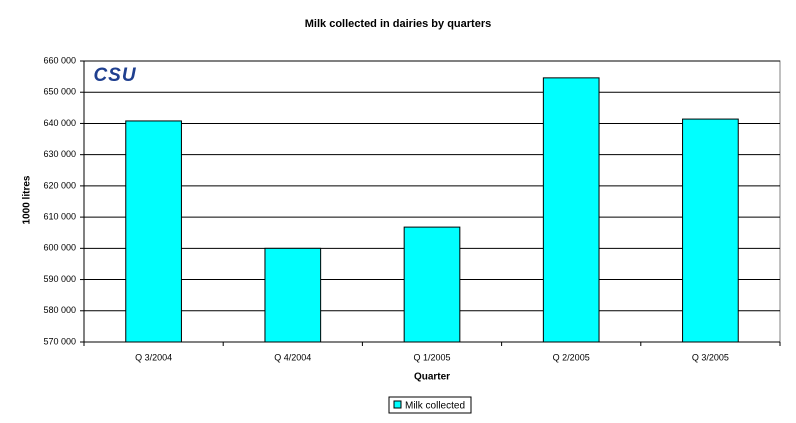 Image resolution: width=796 pixels, height=423 pixels. Describe the element at coordinates (431, 357) in the screenshot. I see `x-tick-label: Q 1/2005` at that location.